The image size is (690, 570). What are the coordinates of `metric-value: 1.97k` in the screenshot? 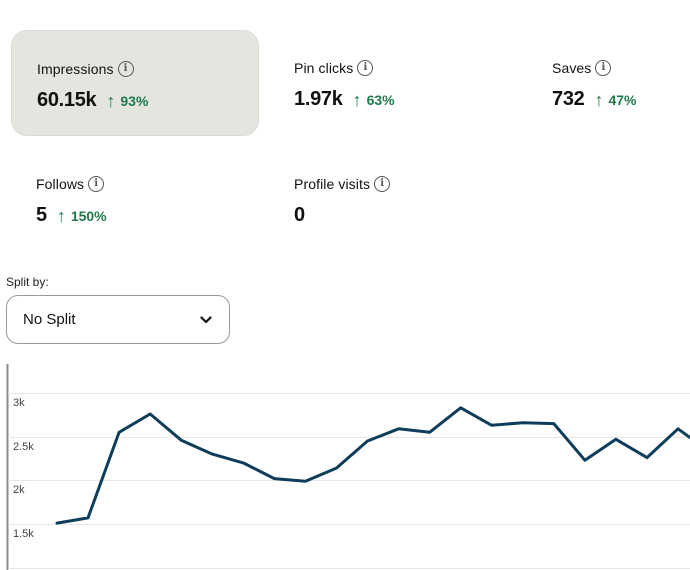 It's located at (318, 99).